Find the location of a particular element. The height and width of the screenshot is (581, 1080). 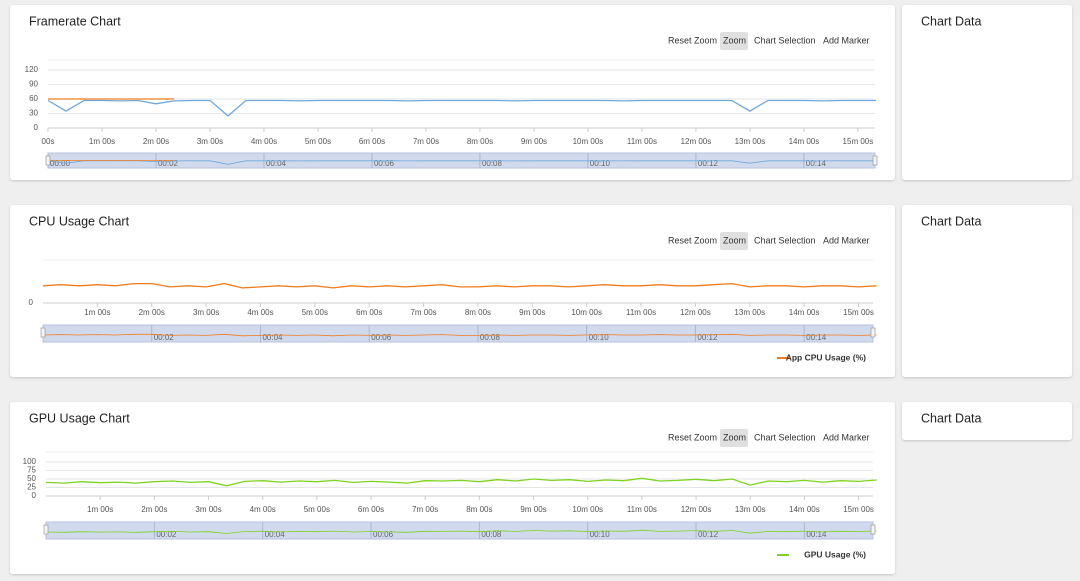

y-tick-label: 90 is located at coordinates (33, 84).